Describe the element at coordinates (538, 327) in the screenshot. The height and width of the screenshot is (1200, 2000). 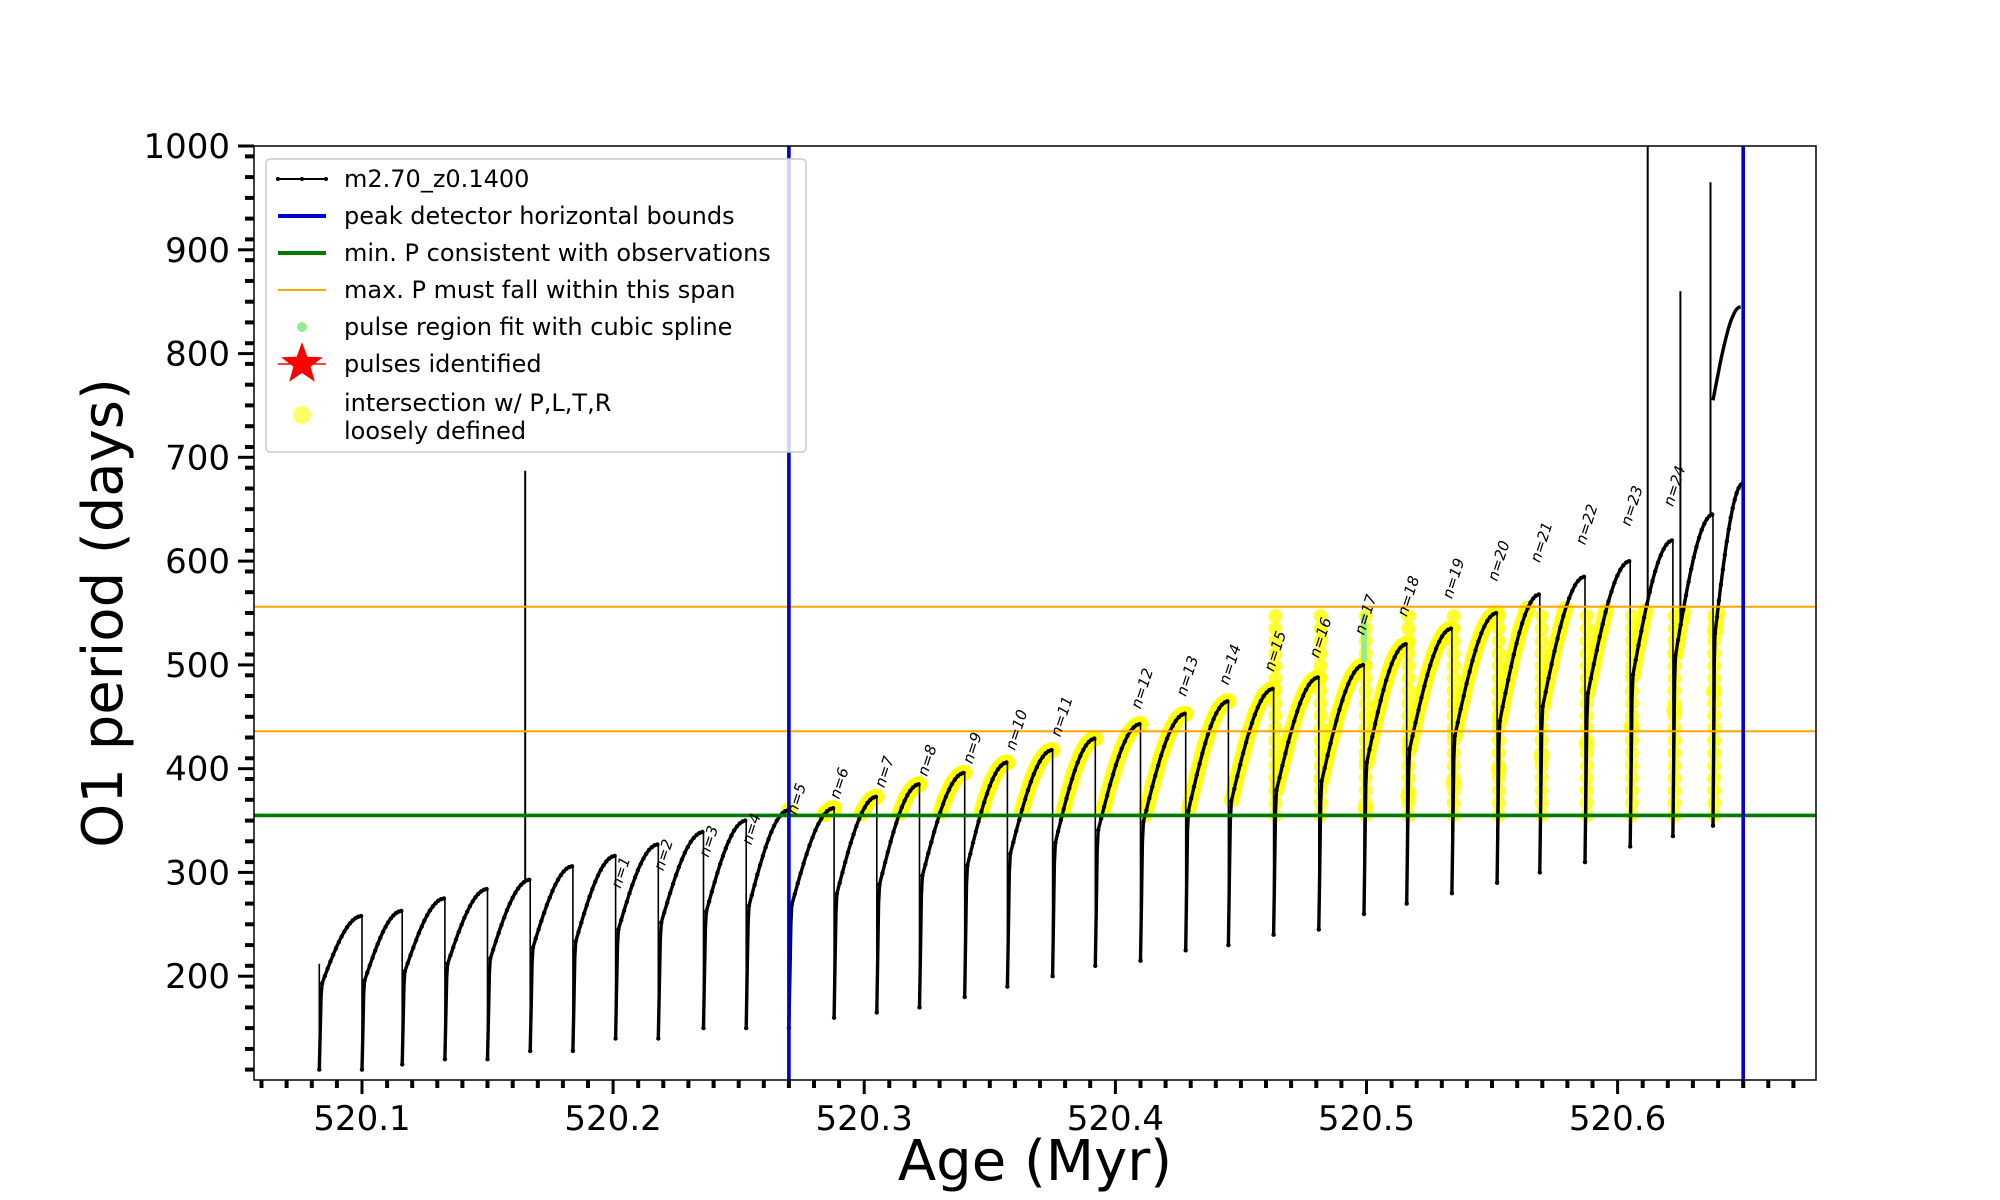
I see `legend-label: pulse region fit with cubic spline` at that location.